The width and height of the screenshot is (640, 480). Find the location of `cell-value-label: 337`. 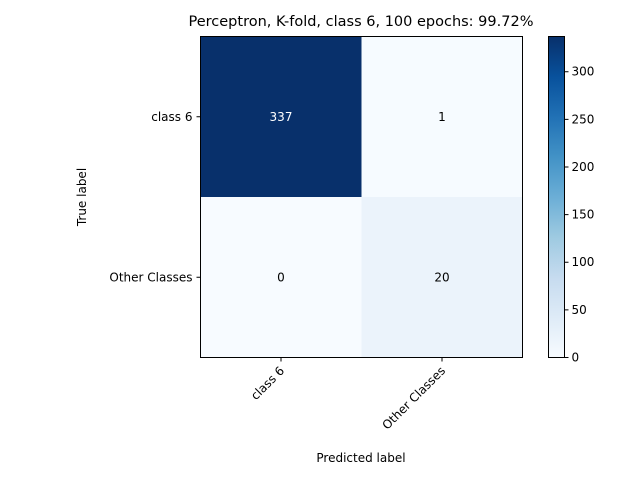

cell-value-label: 337 is located at coordinates (281, 117).